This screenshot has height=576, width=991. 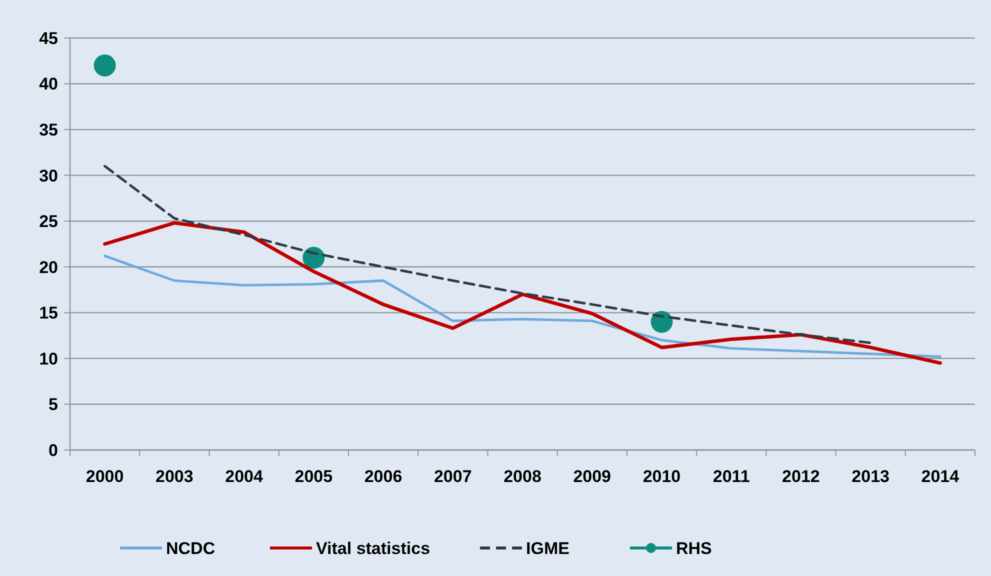 What do you see at coordinates (53, 450) in the screenshot?
I see `y-tick-label: 0` at bounding box center [53, 450].